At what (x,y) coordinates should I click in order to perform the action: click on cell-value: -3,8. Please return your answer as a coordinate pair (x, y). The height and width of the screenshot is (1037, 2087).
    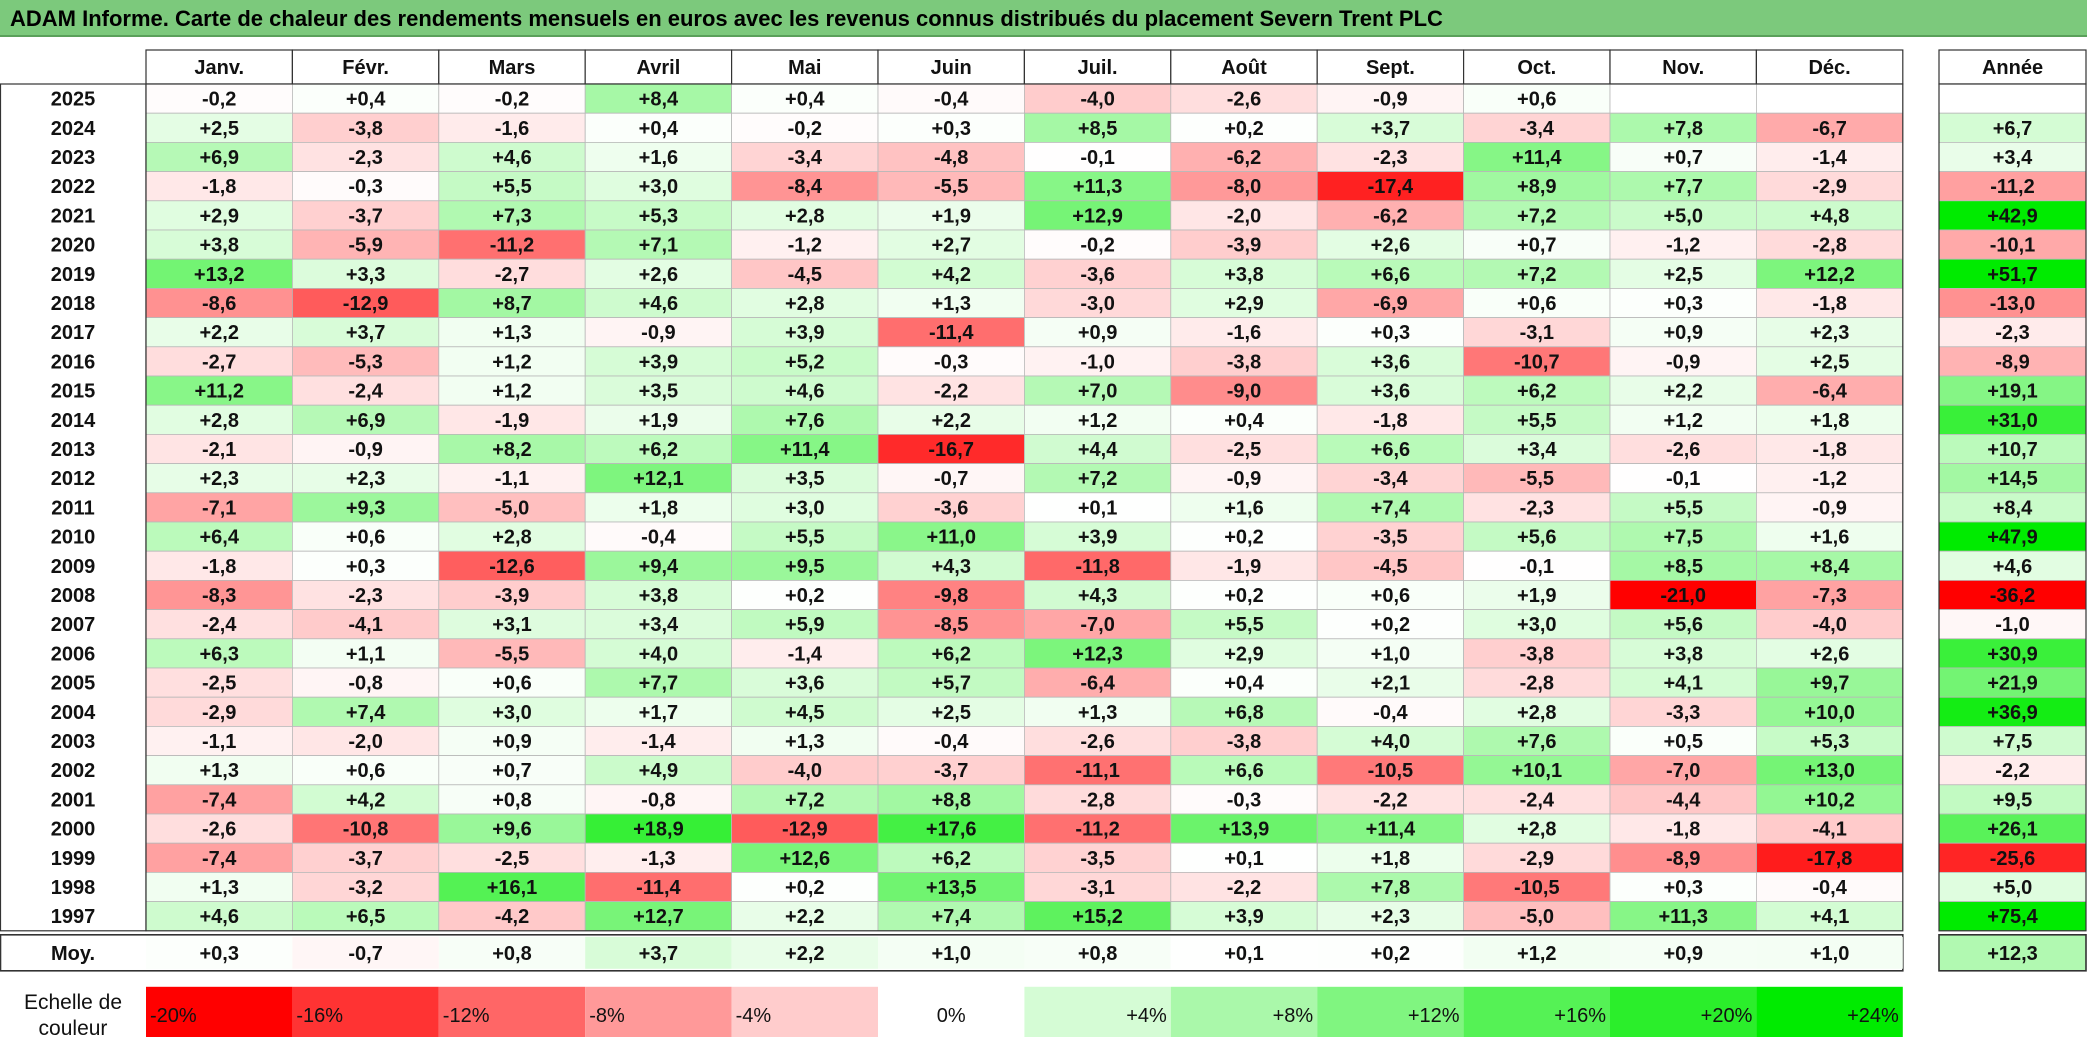
    Looking at the image, I should click on (365, 129).